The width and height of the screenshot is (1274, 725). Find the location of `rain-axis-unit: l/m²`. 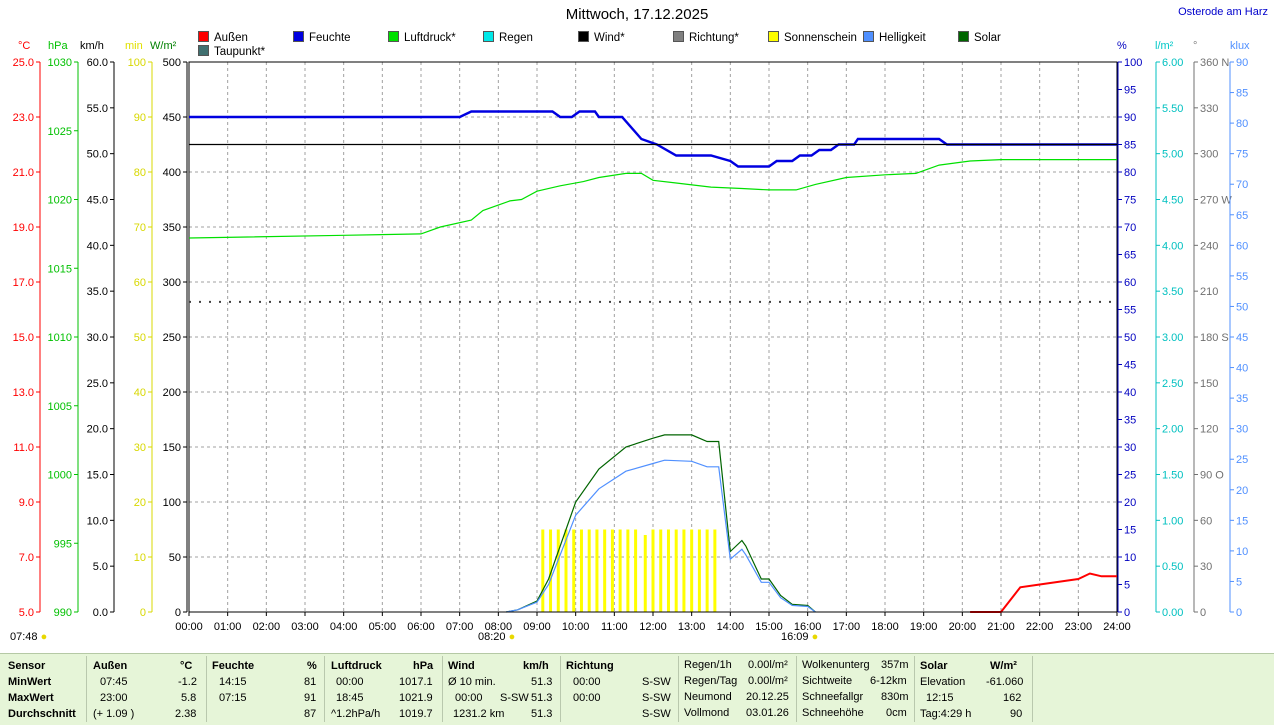

rain-axis-unit: l/m² is located at coordinates (1164, 46).